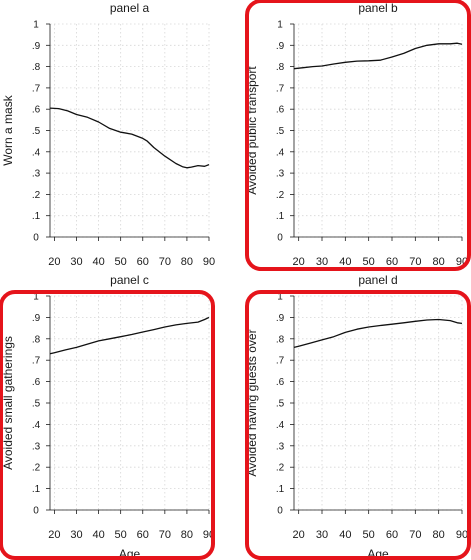  I want to click on panel-a-title: panel a, so click(130, 8).